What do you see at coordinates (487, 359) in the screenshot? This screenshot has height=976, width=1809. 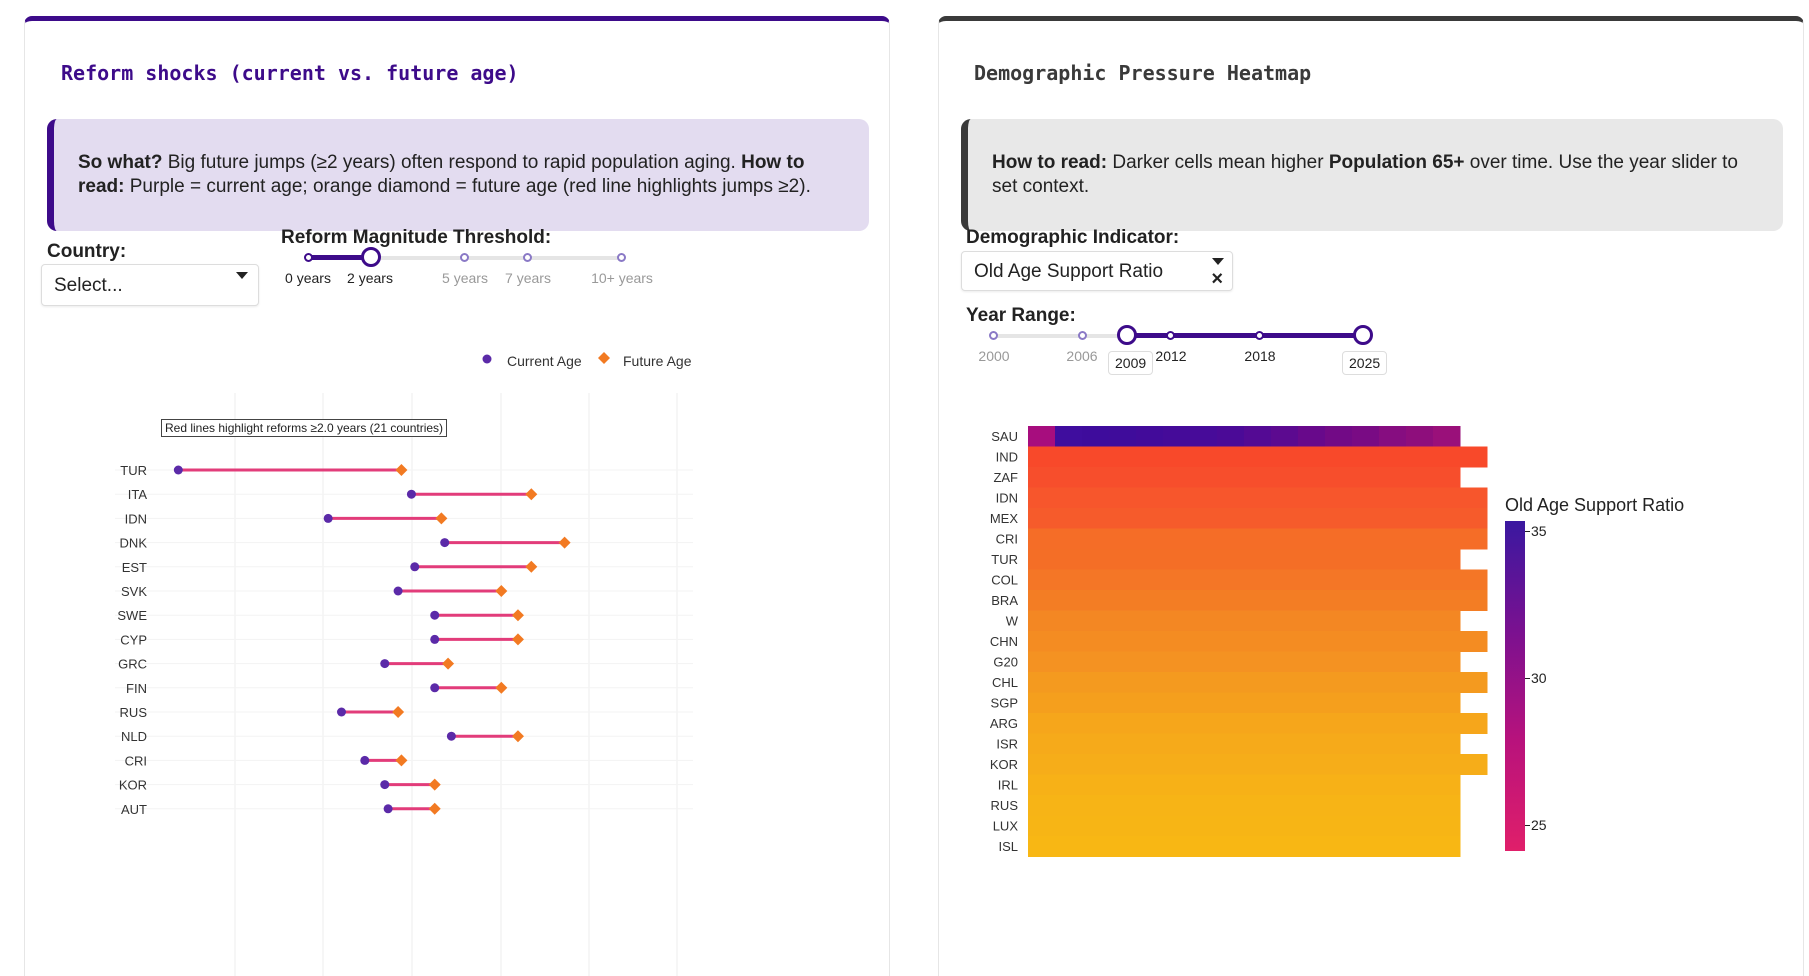 I see `current-age-legend-marker` at bounding box center [487, 359].